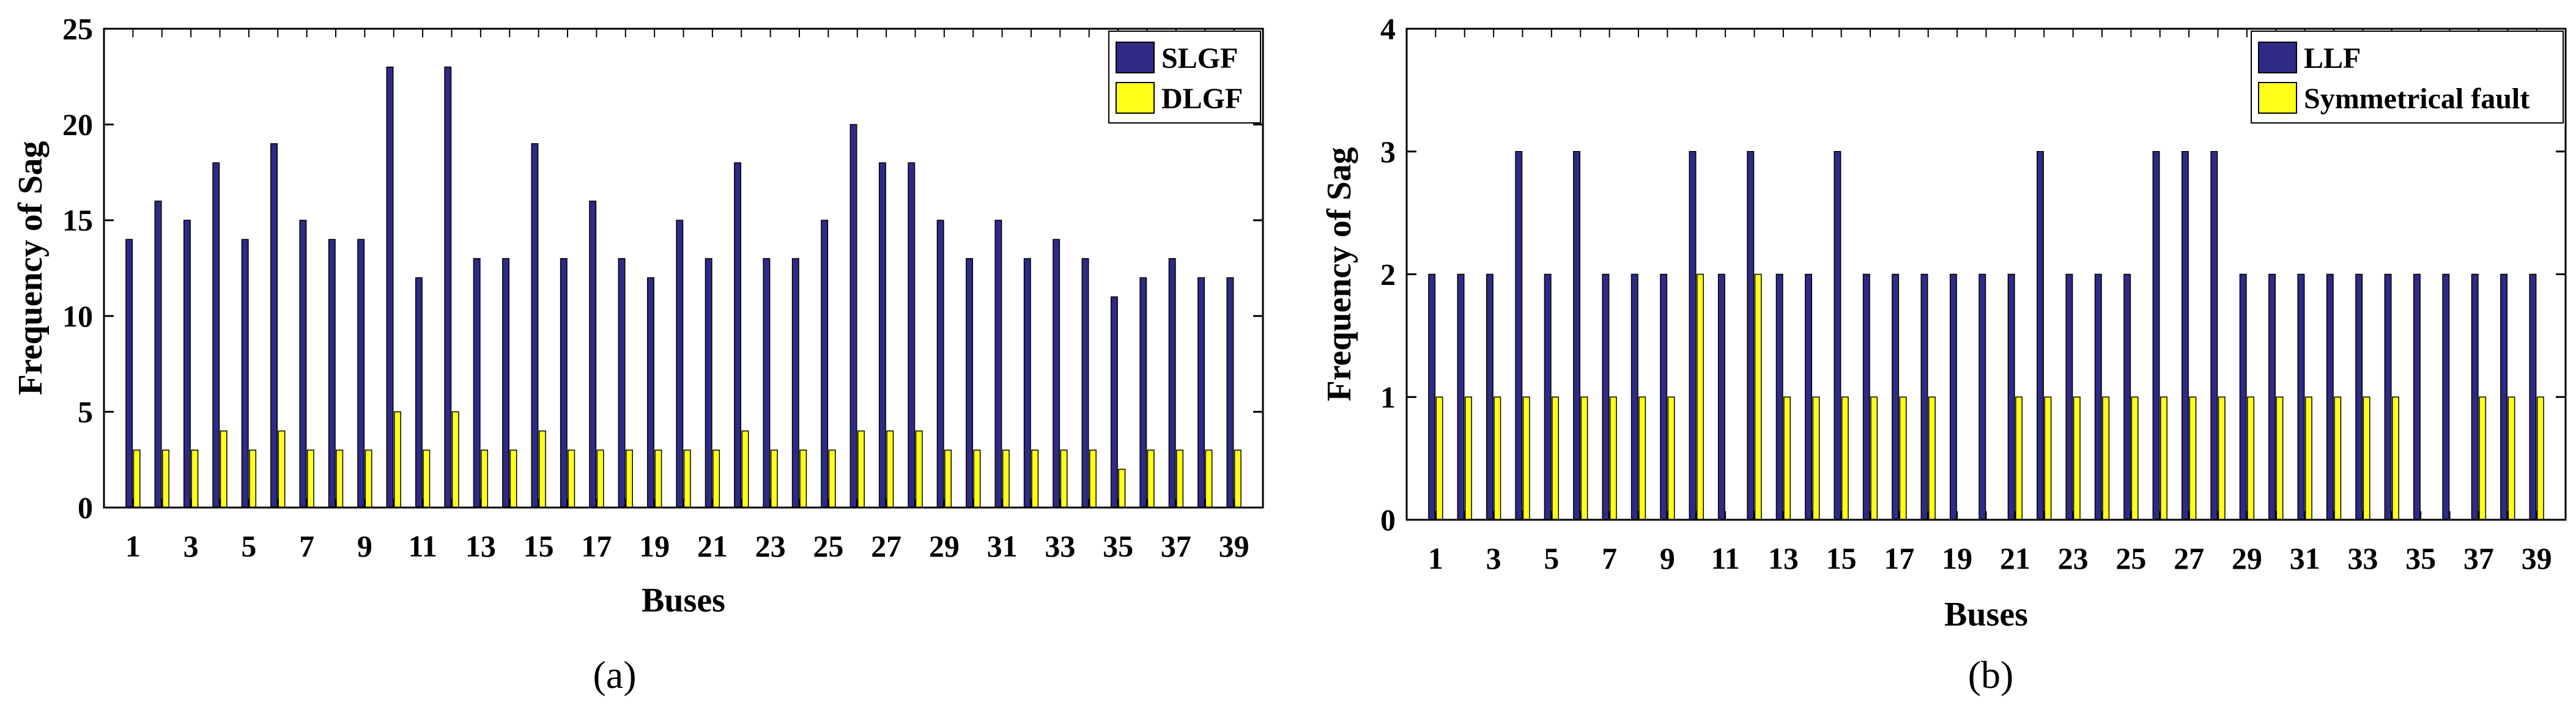  I want to click on x-tick-label: 11, so click(1725, 558).